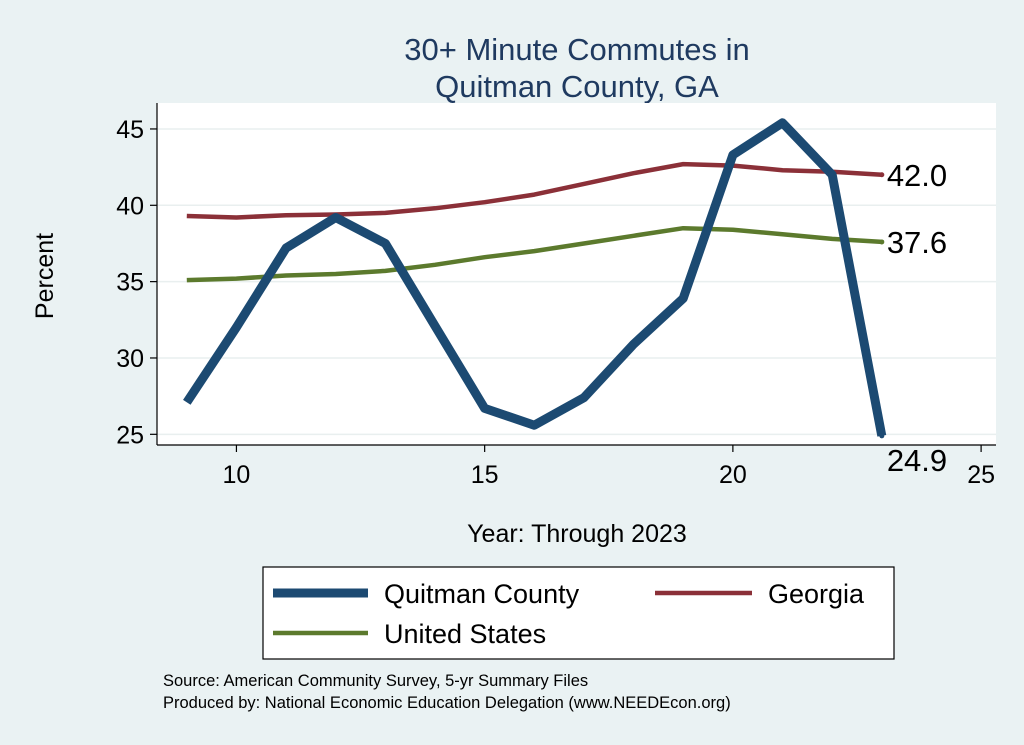 The height and width of the screenshot is (745, 1024). I want to click on end-labels: 24.9 42.0 37.6, so click(913, 318).